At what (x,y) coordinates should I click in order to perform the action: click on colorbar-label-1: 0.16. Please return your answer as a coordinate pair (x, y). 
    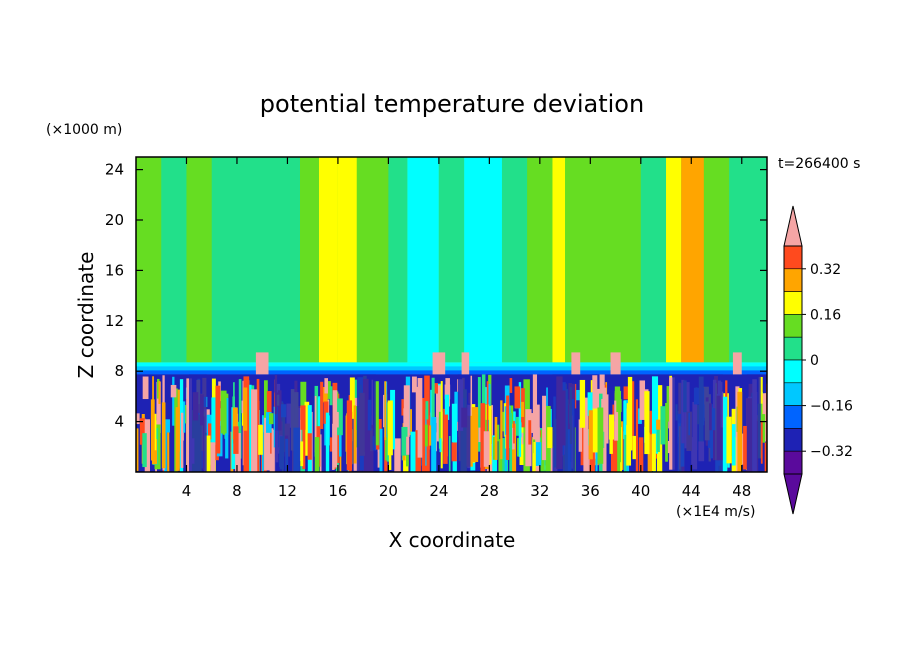
    Looking at the image, I should click on (825, 315).